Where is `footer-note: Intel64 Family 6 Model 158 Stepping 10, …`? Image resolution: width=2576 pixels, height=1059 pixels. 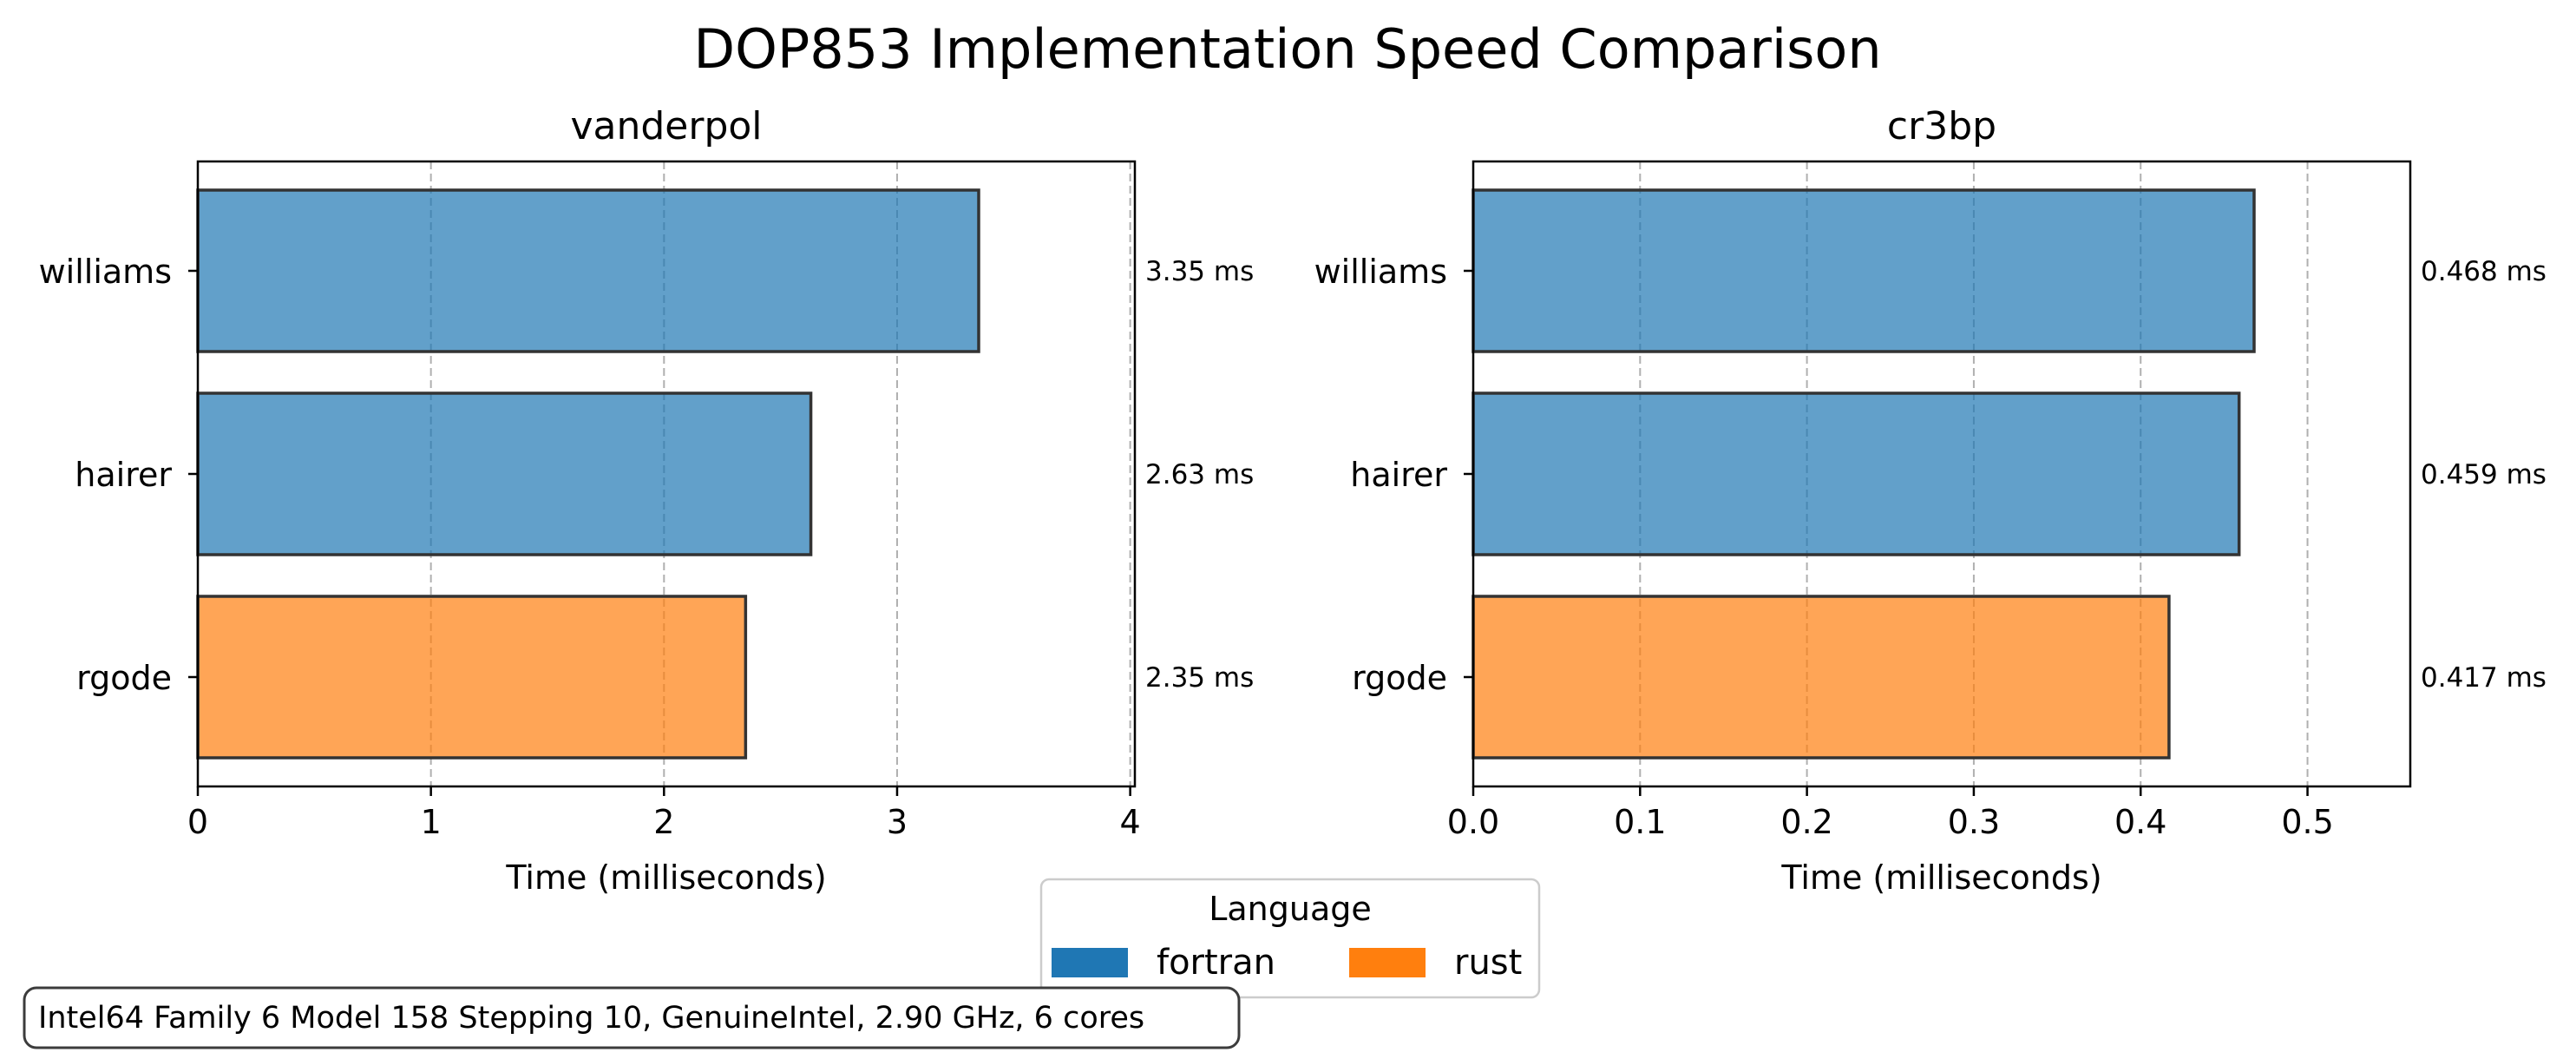 footer-note: Intel64 Family 6 Model 158 Stepping 10, … is located at coordinates (591, 1018).